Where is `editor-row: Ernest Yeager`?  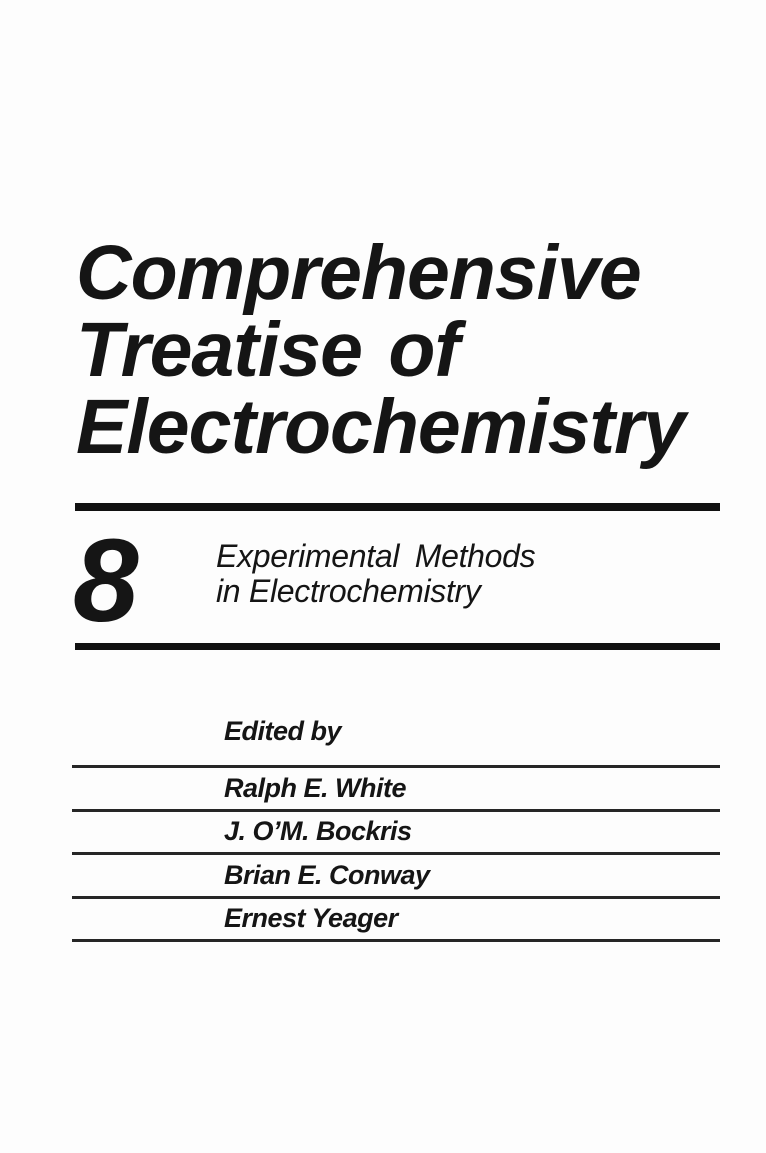 editor-row: Ernest Yeager is located at coordinates (396, 919).